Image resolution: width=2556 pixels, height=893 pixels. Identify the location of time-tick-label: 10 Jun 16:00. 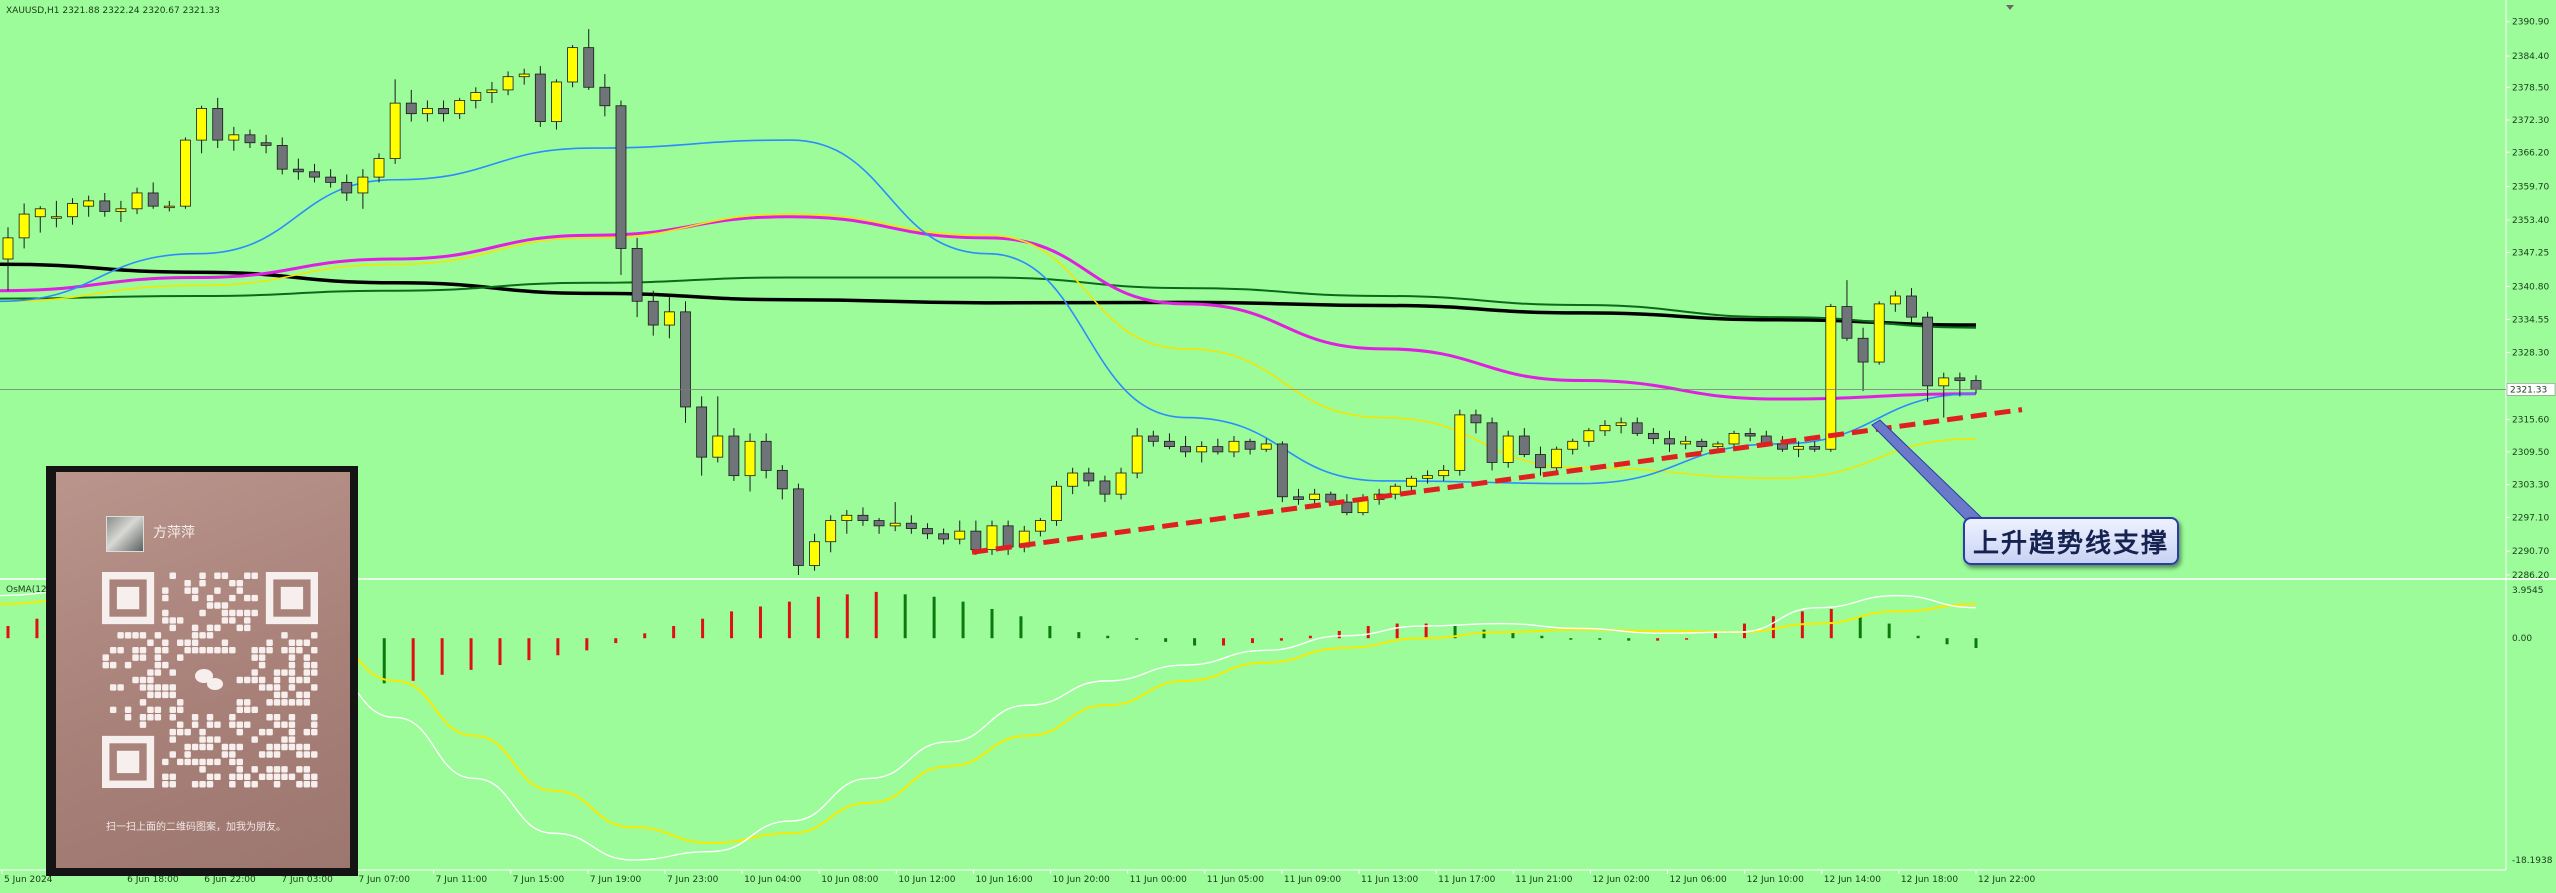
(1003, 880).